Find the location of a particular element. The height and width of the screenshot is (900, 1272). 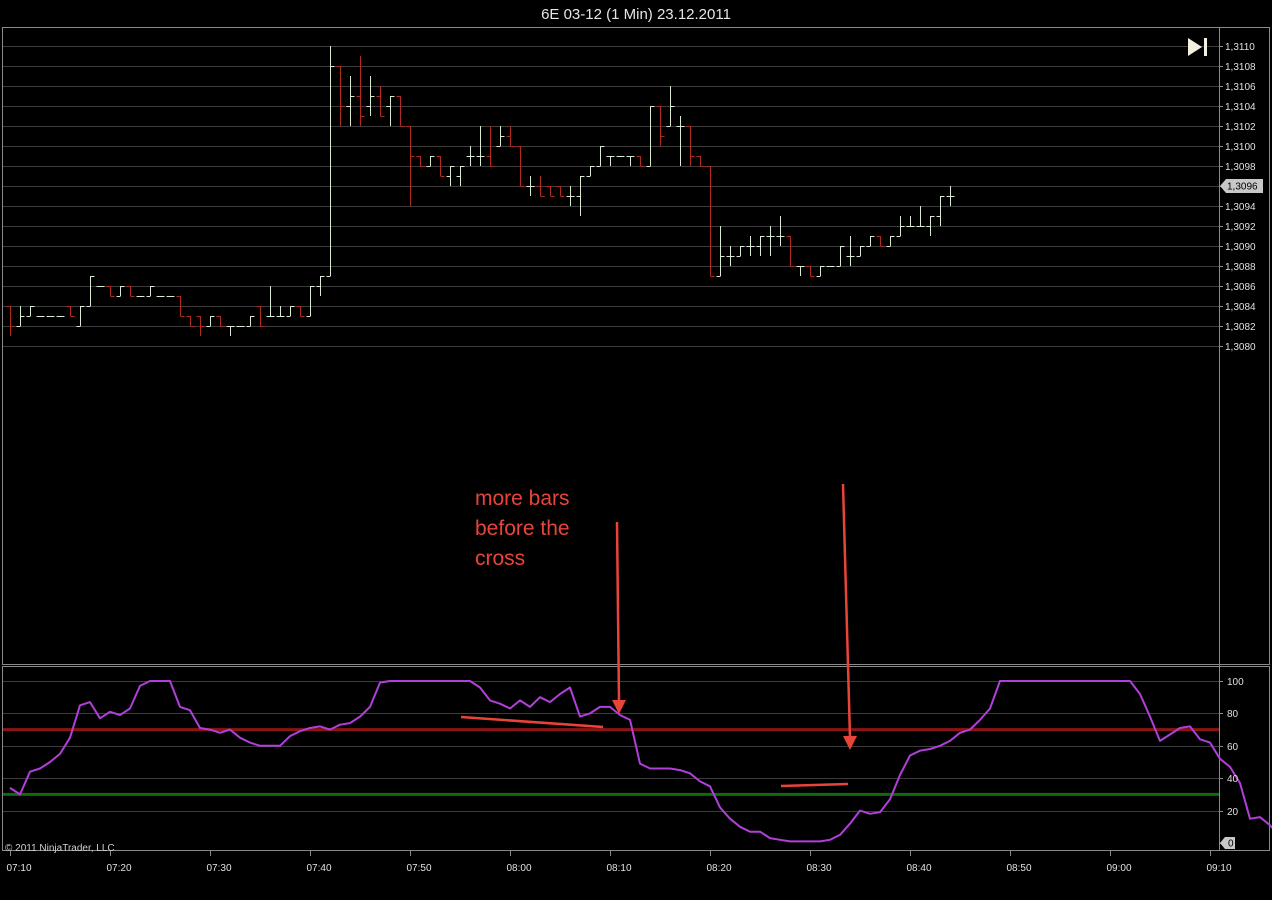

copyright-label: © 2011 NinjaTrader, LLC is located at coordinates (60, 848).